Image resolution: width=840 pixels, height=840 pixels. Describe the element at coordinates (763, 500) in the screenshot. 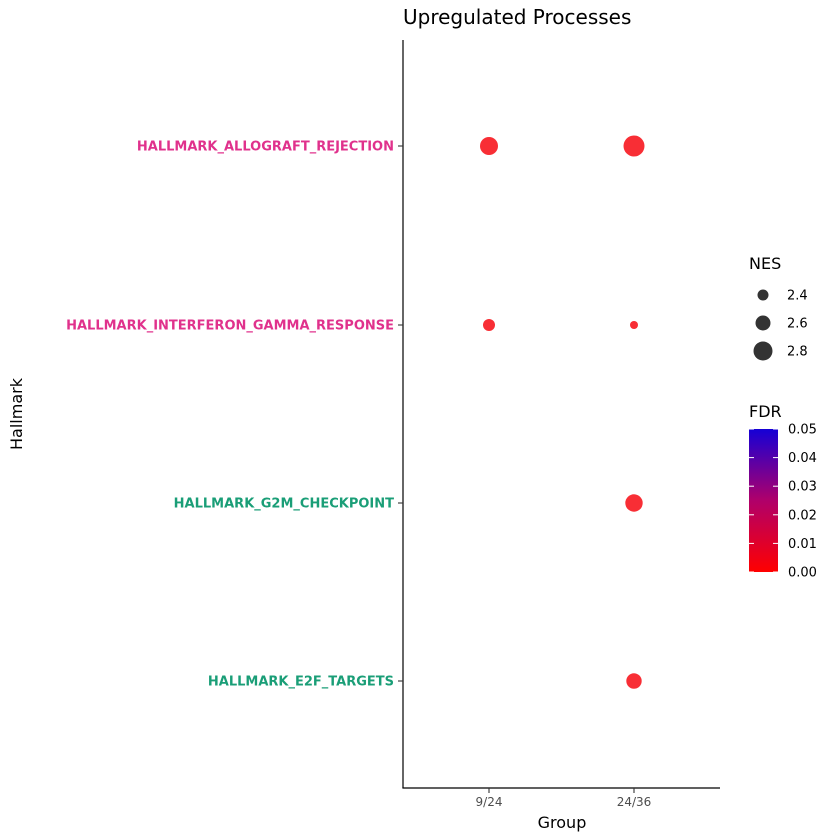

I see `fdr-colorbar` at that location.